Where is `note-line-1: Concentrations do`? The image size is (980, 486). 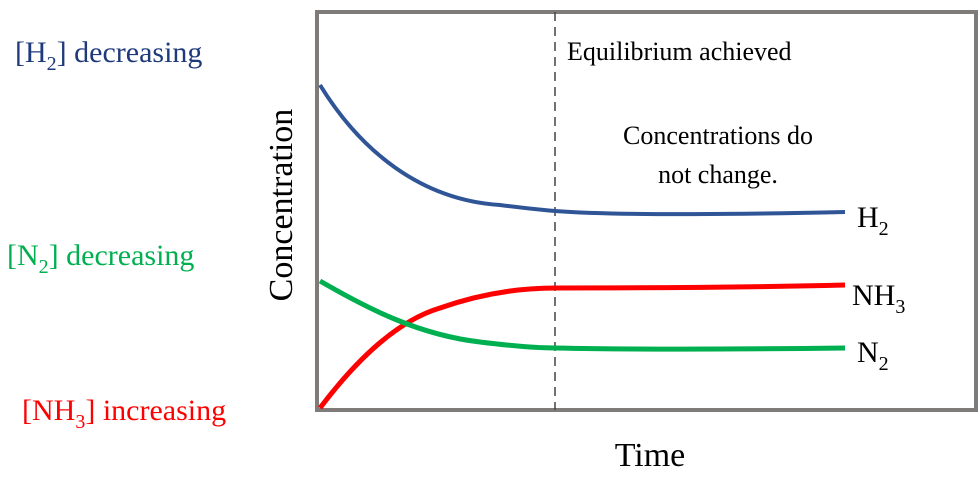 note-line-1: Concentrations do is located at coordinates (718, 135).